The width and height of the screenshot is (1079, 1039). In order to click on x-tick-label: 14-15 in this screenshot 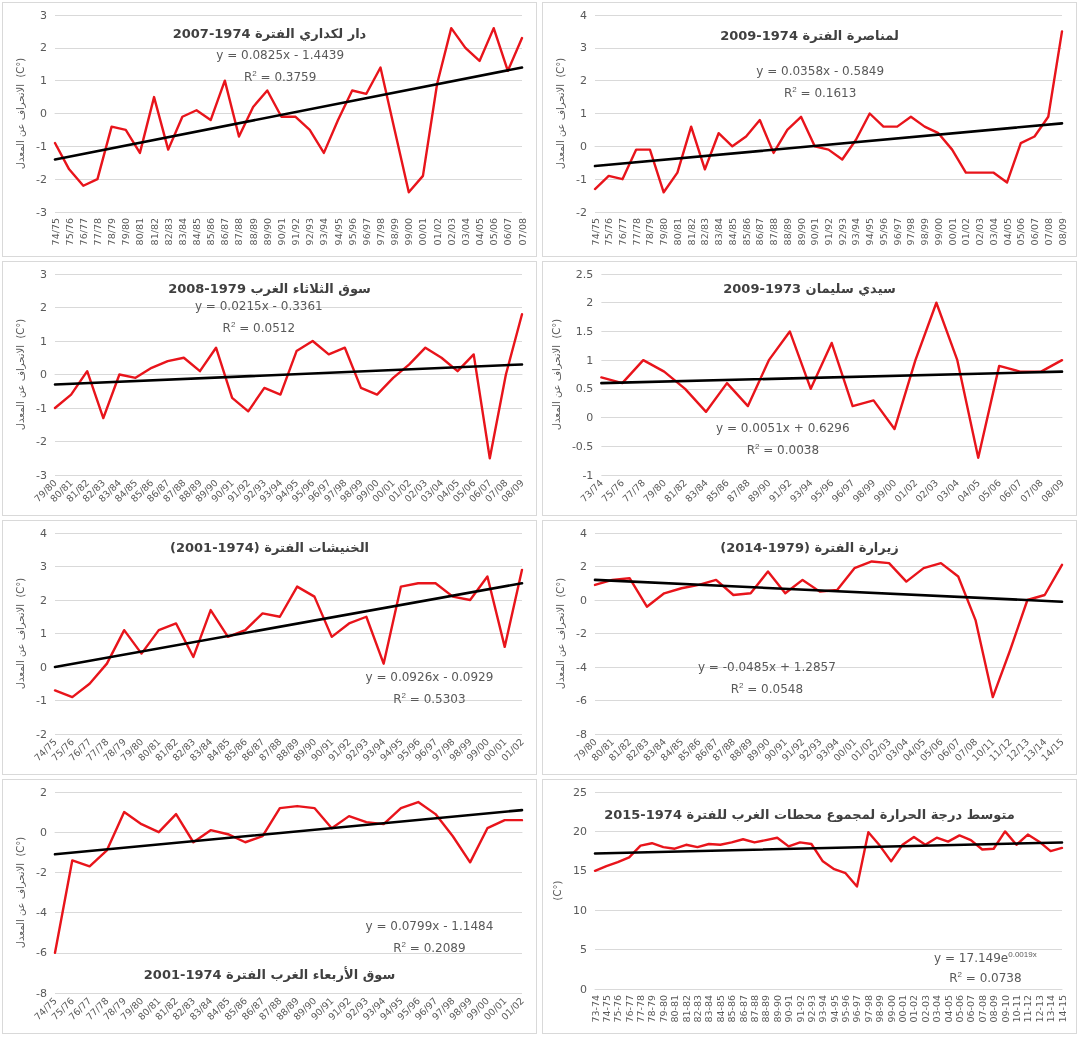, I will do `click(1062, 1009)`.